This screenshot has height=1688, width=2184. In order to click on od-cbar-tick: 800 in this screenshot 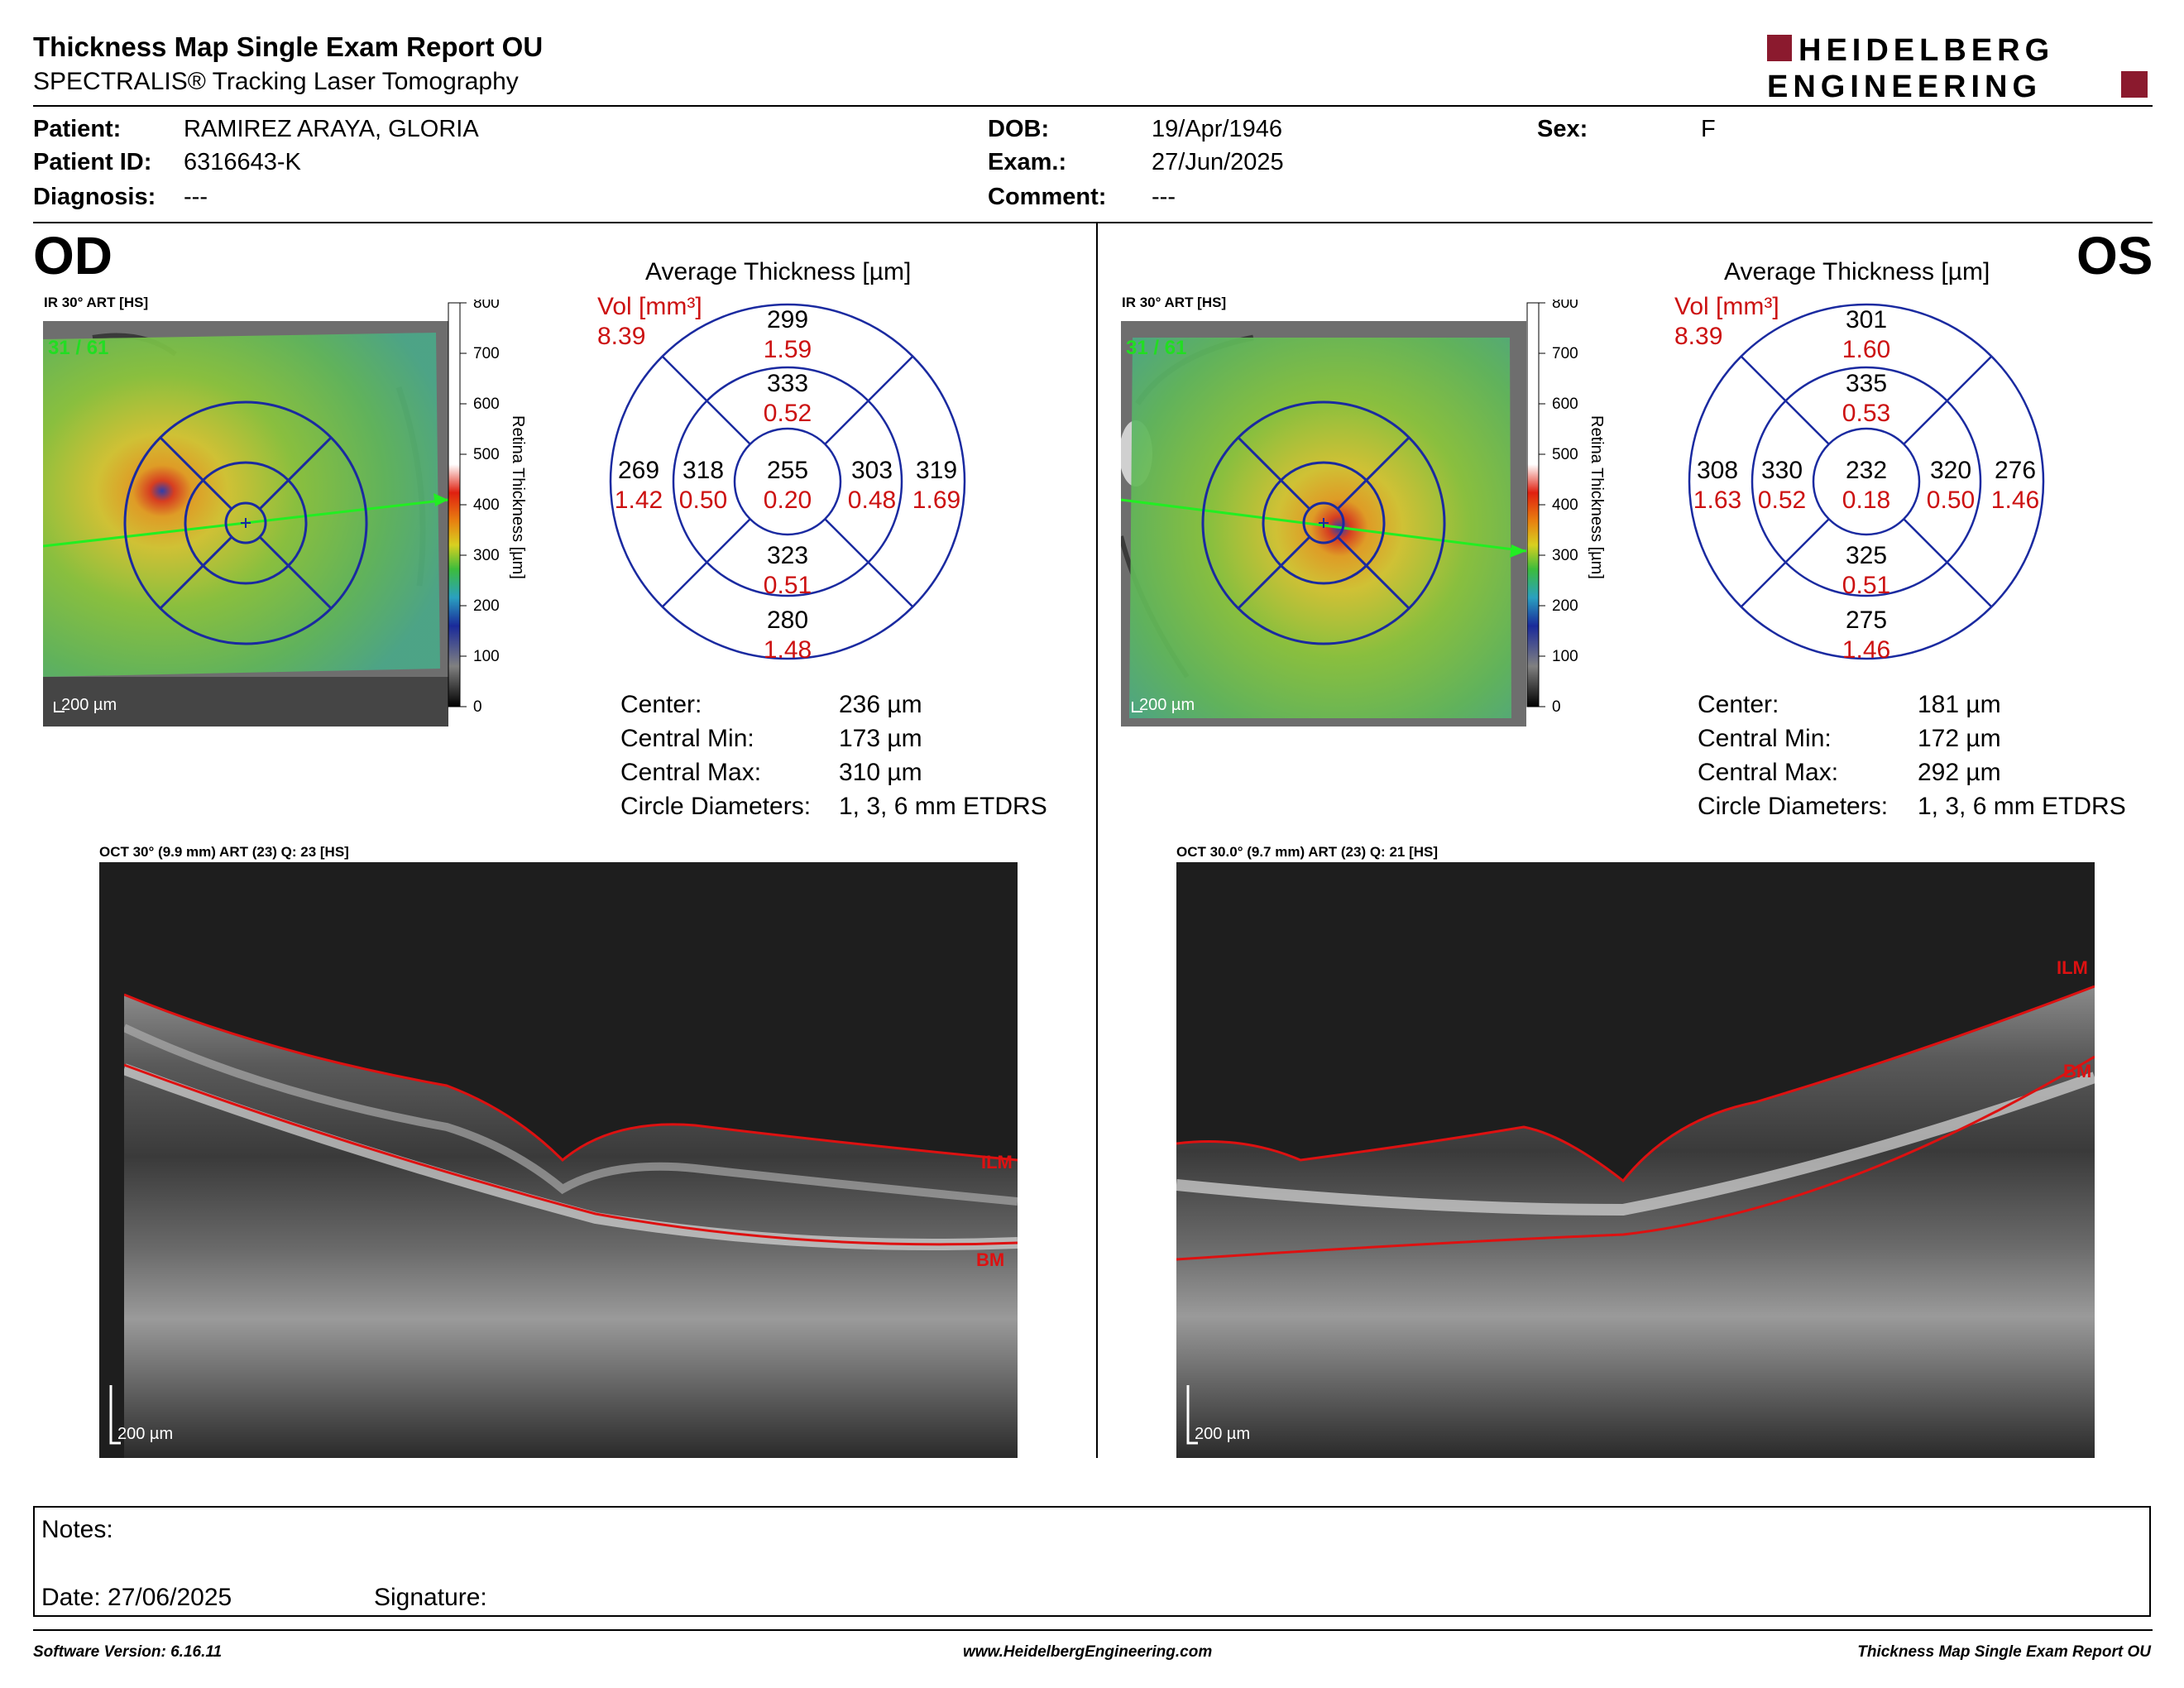, I will do `click(486, 306)`.